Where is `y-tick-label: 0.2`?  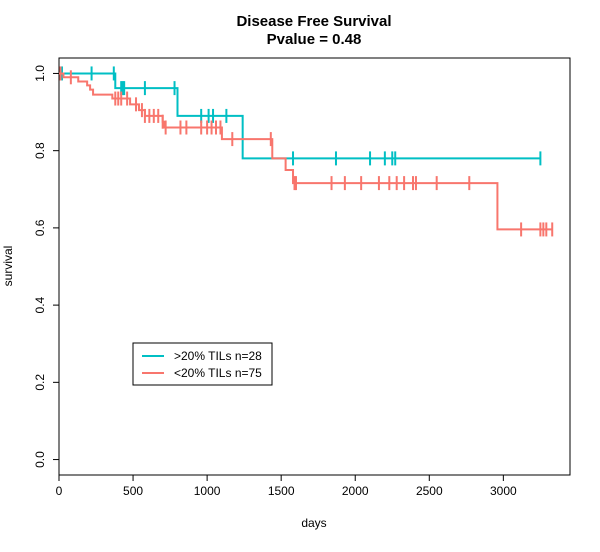 y-tick-label: 0.2 is located at coordinates (40, 382).